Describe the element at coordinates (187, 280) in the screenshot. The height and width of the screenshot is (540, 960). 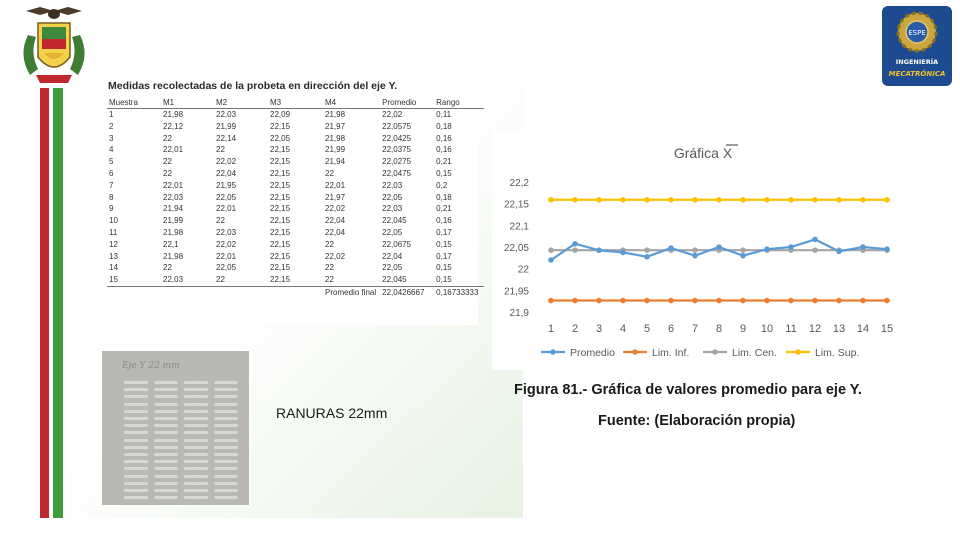
I see `cell-m1: 22,03` at that location.